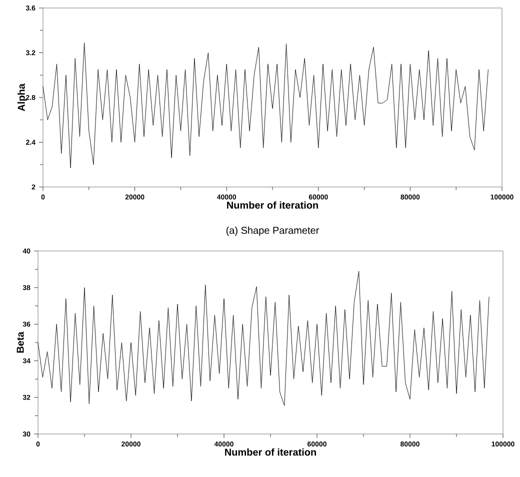 The width and height of the screenshot is (520, 477). I want to click on y-axis-title: Alpha, so click(22, 98).